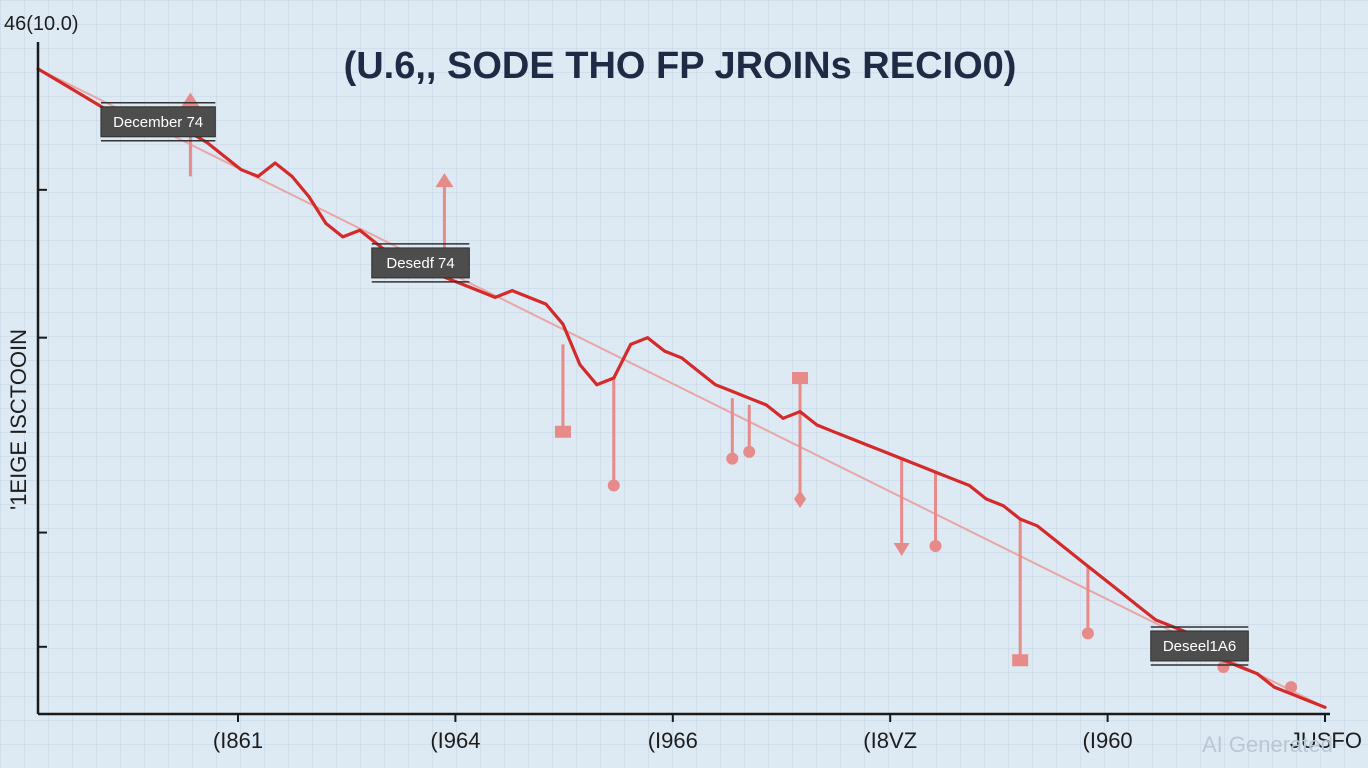 Image resolution: width=1368 pixels, height=768 pixels. Describe the element at coordinates (1108, 740) in the screenshot. I see `x-tick-label: (I960` at that location.